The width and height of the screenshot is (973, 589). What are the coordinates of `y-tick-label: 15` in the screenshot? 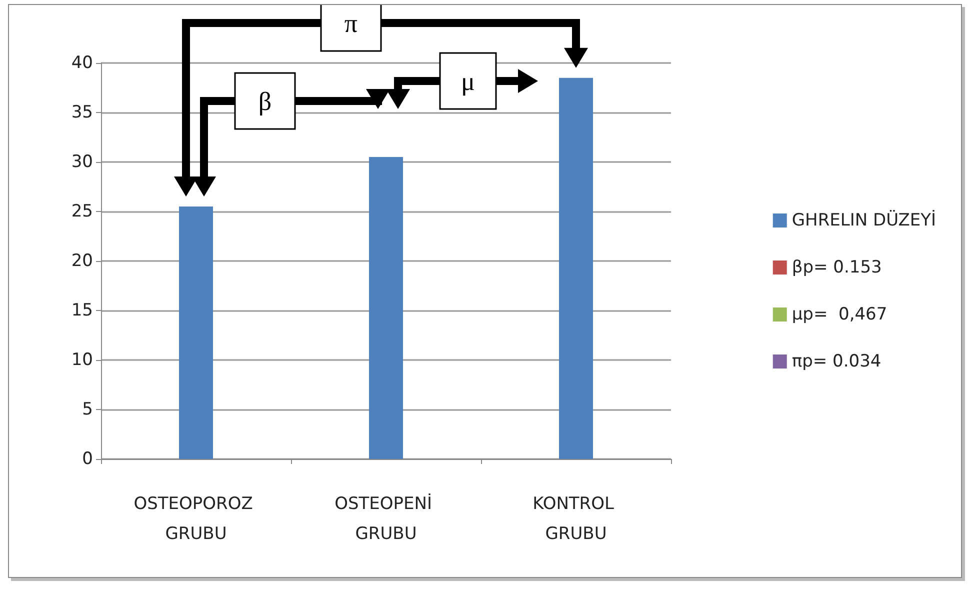 It's located at (82, 310).